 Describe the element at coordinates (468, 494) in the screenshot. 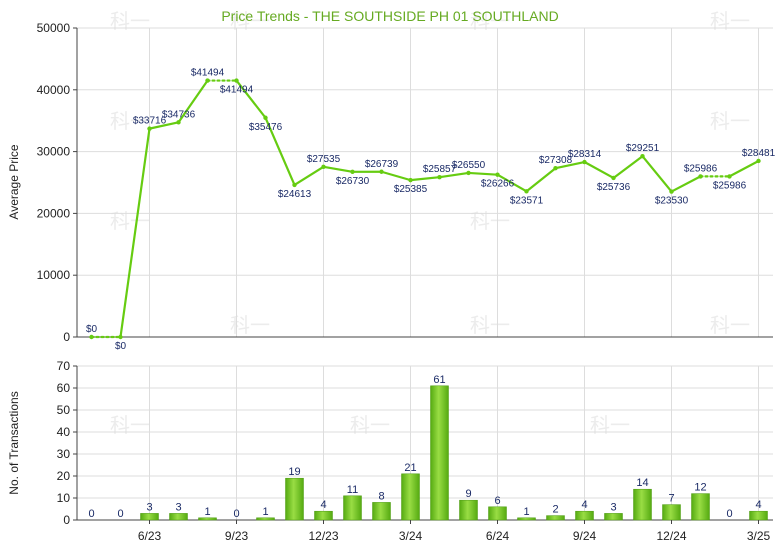

I see `transactions-data-label: 9` at that location.